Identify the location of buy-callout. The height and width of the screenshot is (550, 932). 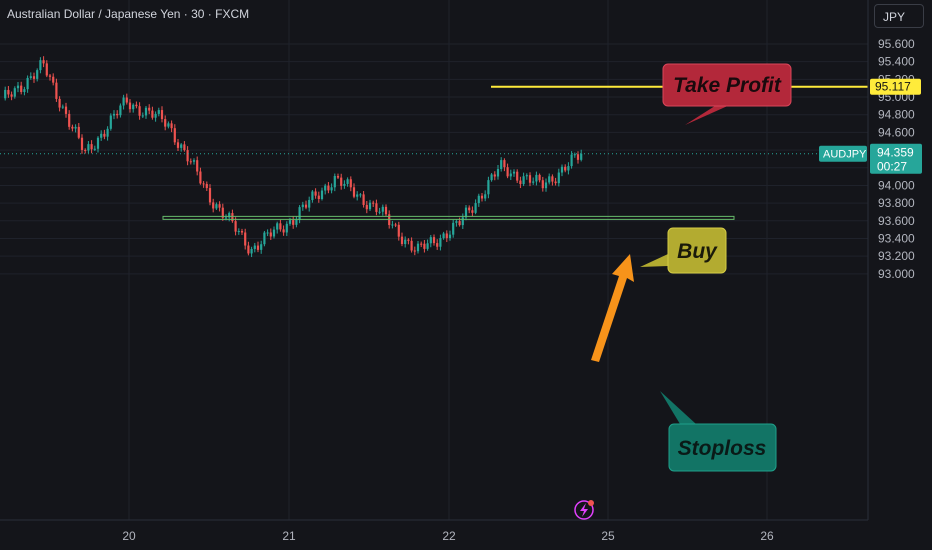
(697, 250).